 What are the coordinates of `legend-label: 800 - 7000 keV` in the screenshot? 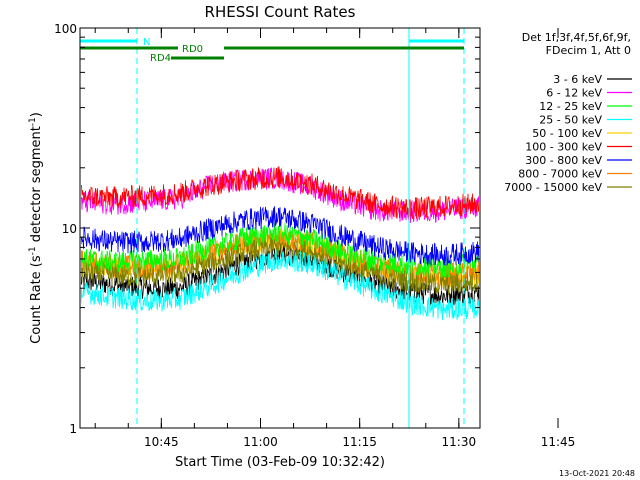 It's located at (560, 174).